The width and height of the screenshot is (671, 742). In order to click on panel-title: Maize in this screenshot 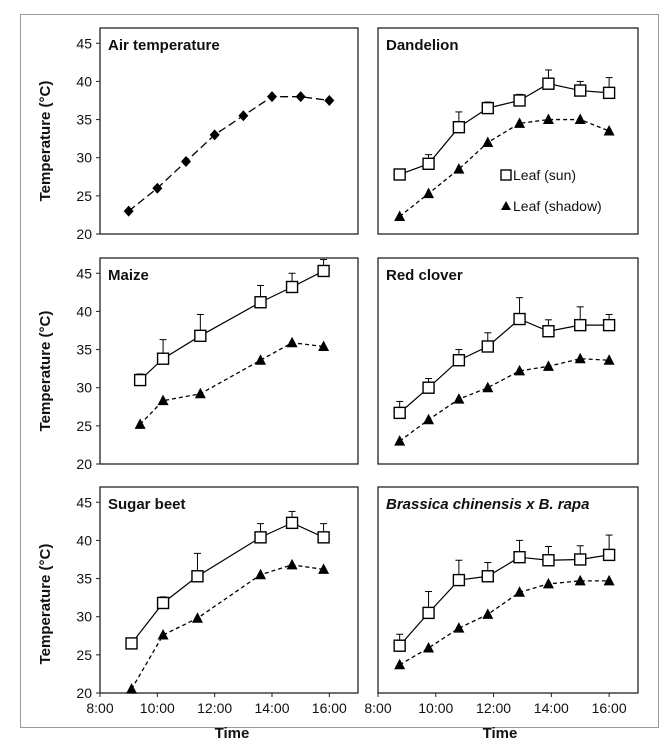, I will do `click(128, 275)`.